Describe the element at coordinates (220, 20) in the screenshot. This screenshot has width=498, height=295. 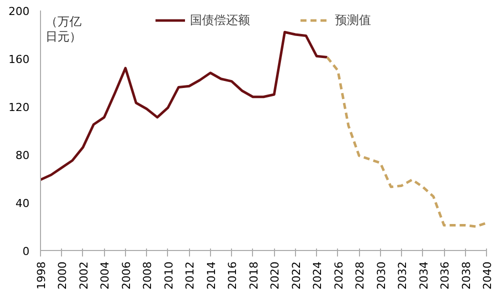
I see `legend-label: 国债偿还额` at that location.